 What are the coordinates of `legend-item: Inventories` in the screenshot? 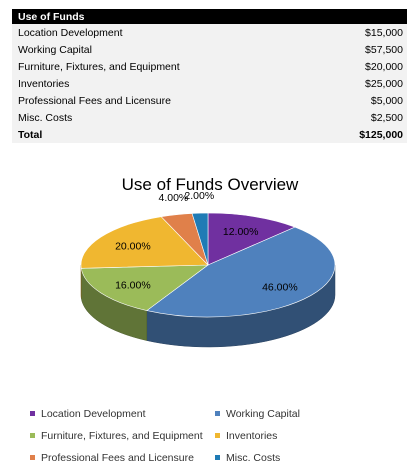 It's located at (246, 436).